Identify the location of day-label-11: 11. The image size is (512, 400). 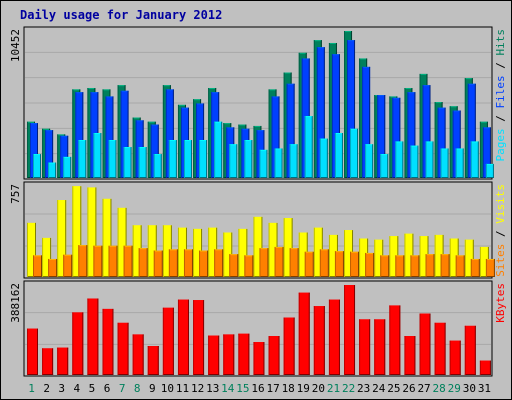
(182, 388).